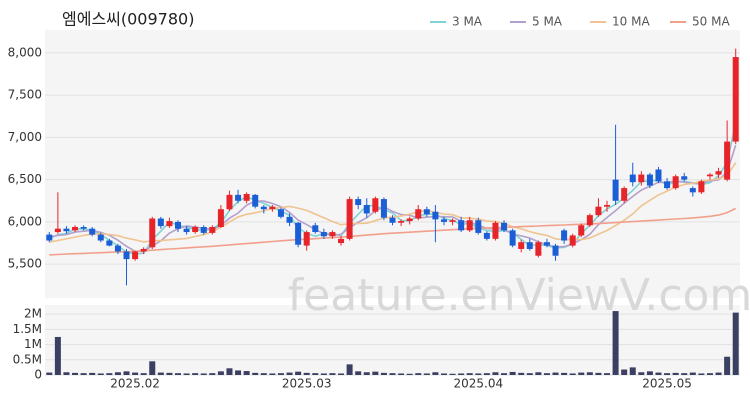  Describe the element at coordinates (467, 22) in the screenshot. I see `legend-label: 3 MA` at that location.